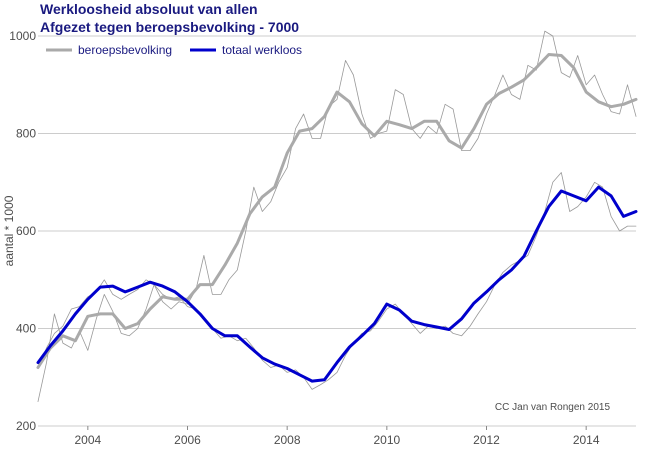 The height and width of the screenshot is (450, 650). What do you see at coordinates (125, 50) in the screenshot?
I see `legend-label: beroepsbevolking` at bounding box center [125, 50].